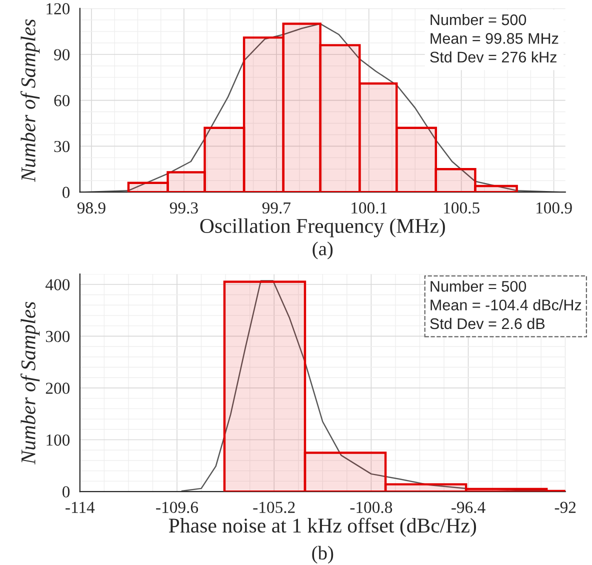 This screenshot has width=592, height=565. What do you see at coordinates (276, 208) in the screenshot?
I see `x-tick-label: 99.7` at bounding box center [276, 208].